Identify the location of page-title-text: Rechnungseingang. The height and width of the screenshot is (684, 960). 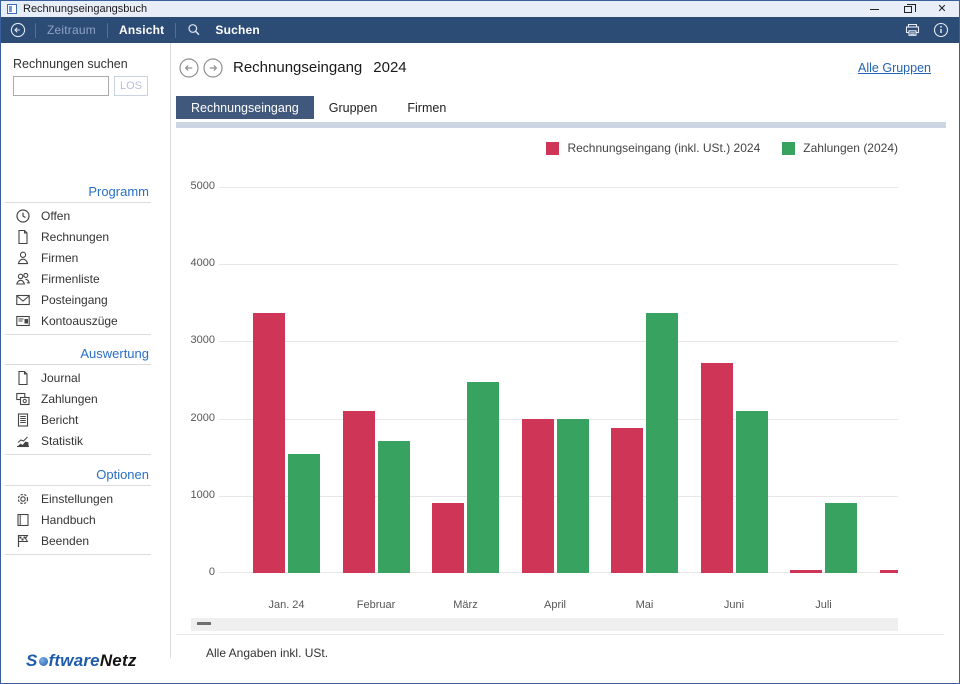
(298, 67).